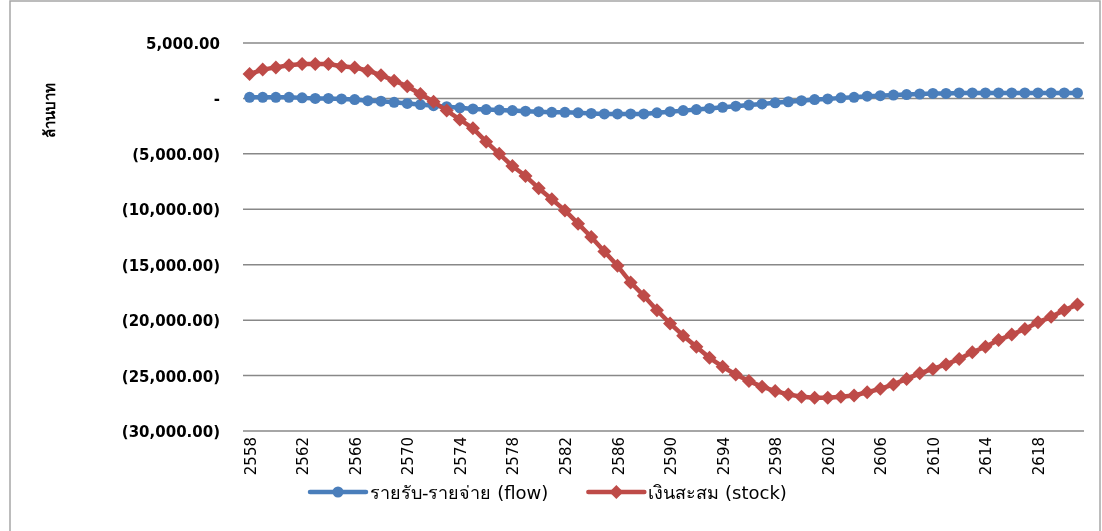  What do you see at coordinates (618, 456) in the screenshot?
I see `x-tick-label: 2586` at bounding box center [618, 456].